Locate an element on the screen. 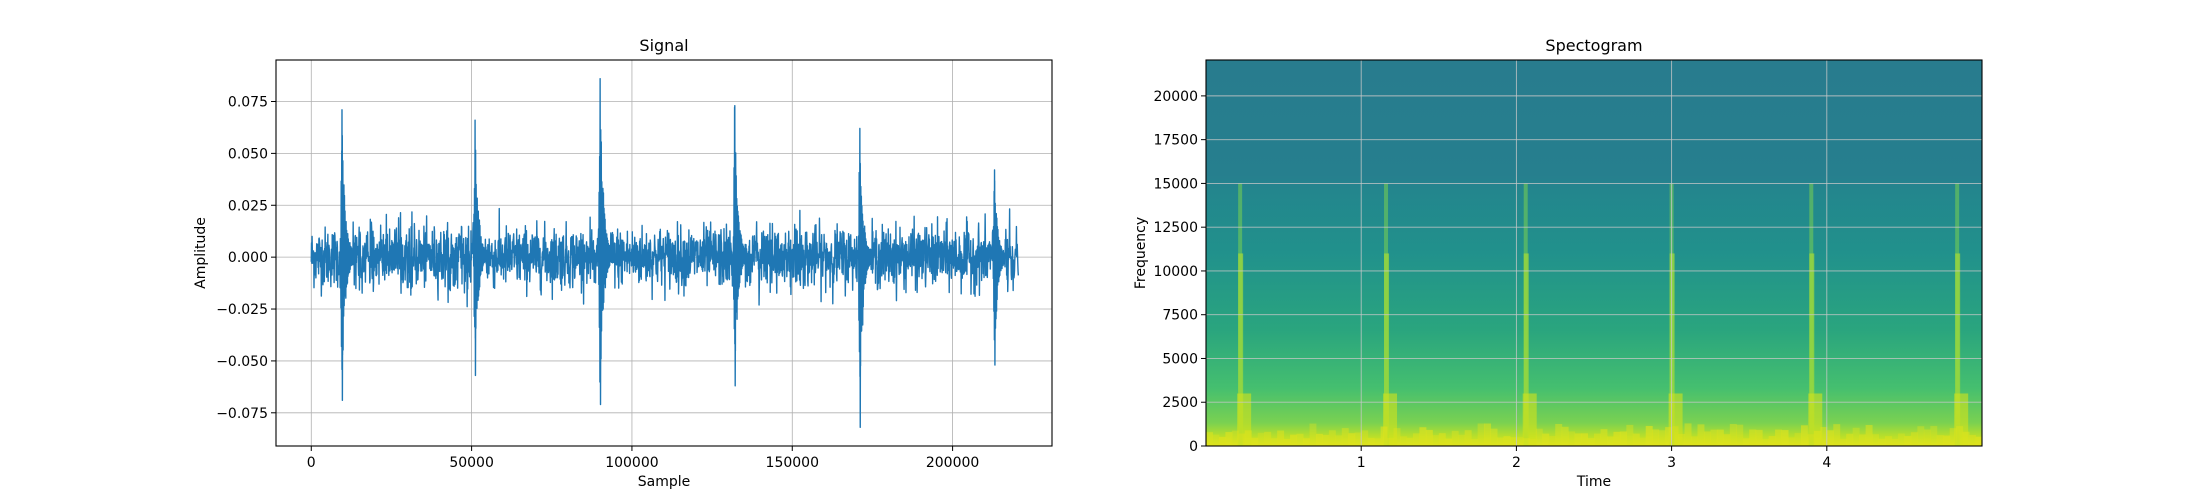  spectrogram-y-ticks: 0 2500 5000 7500 10000 12500 15000 17500 20000 is located at coordinates (1179, 272).